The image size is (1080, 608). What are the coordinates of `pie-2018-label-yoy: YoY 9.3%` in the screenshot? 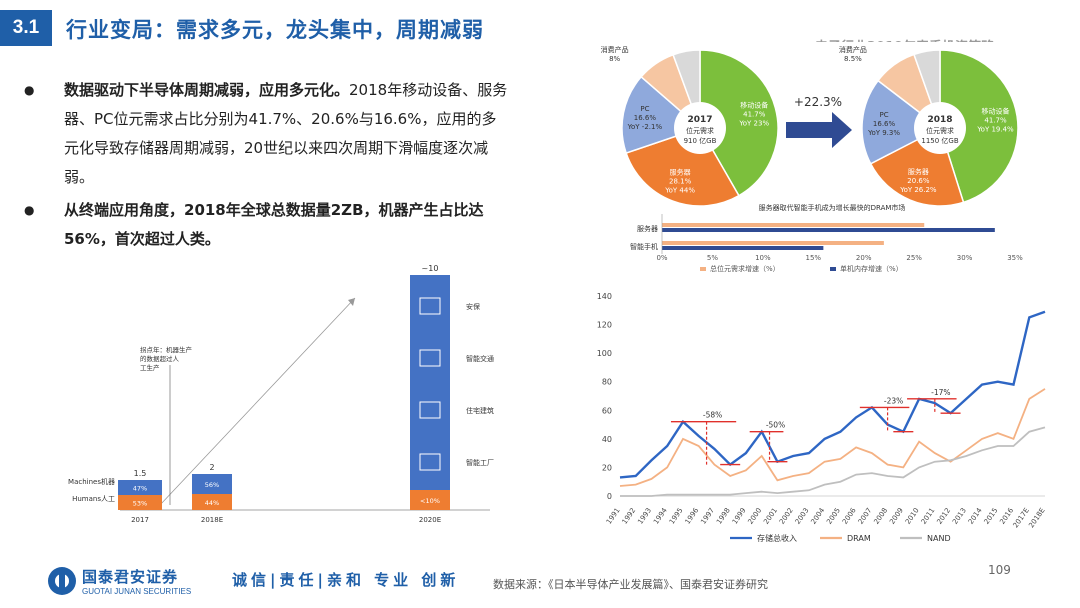 It's located at (883, 133).